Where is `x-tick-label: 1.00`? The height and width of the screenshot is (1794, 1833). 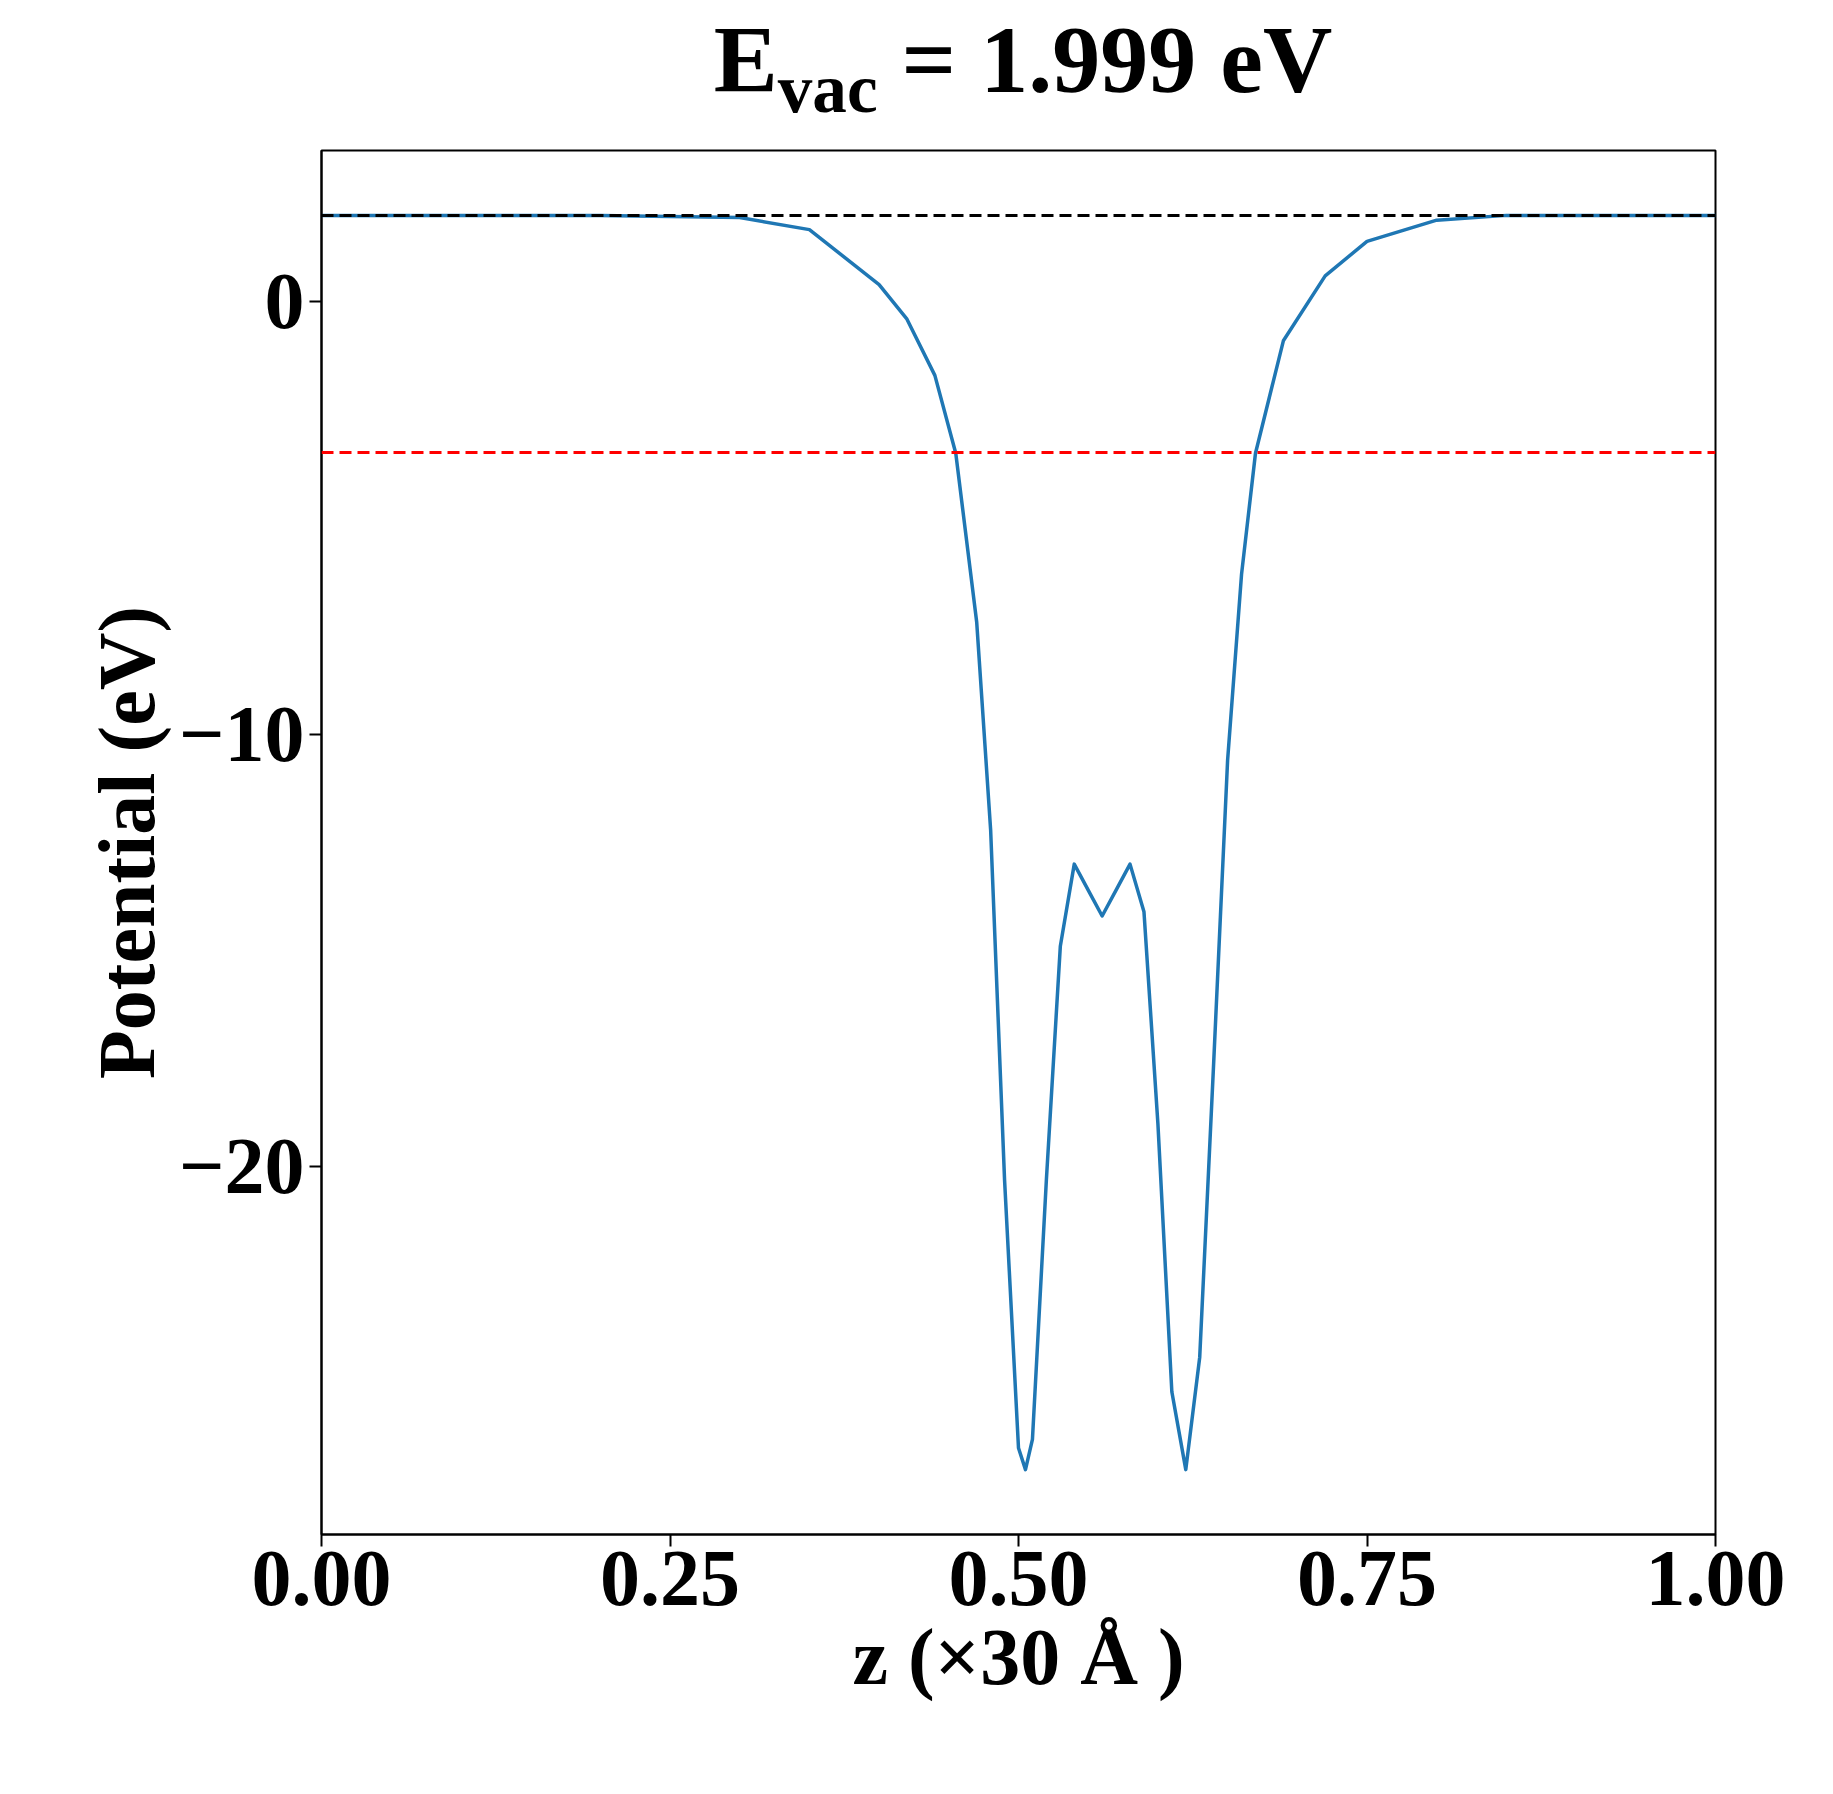 x-tick-label: 1.00 is located at coordinates (1715, 1577).